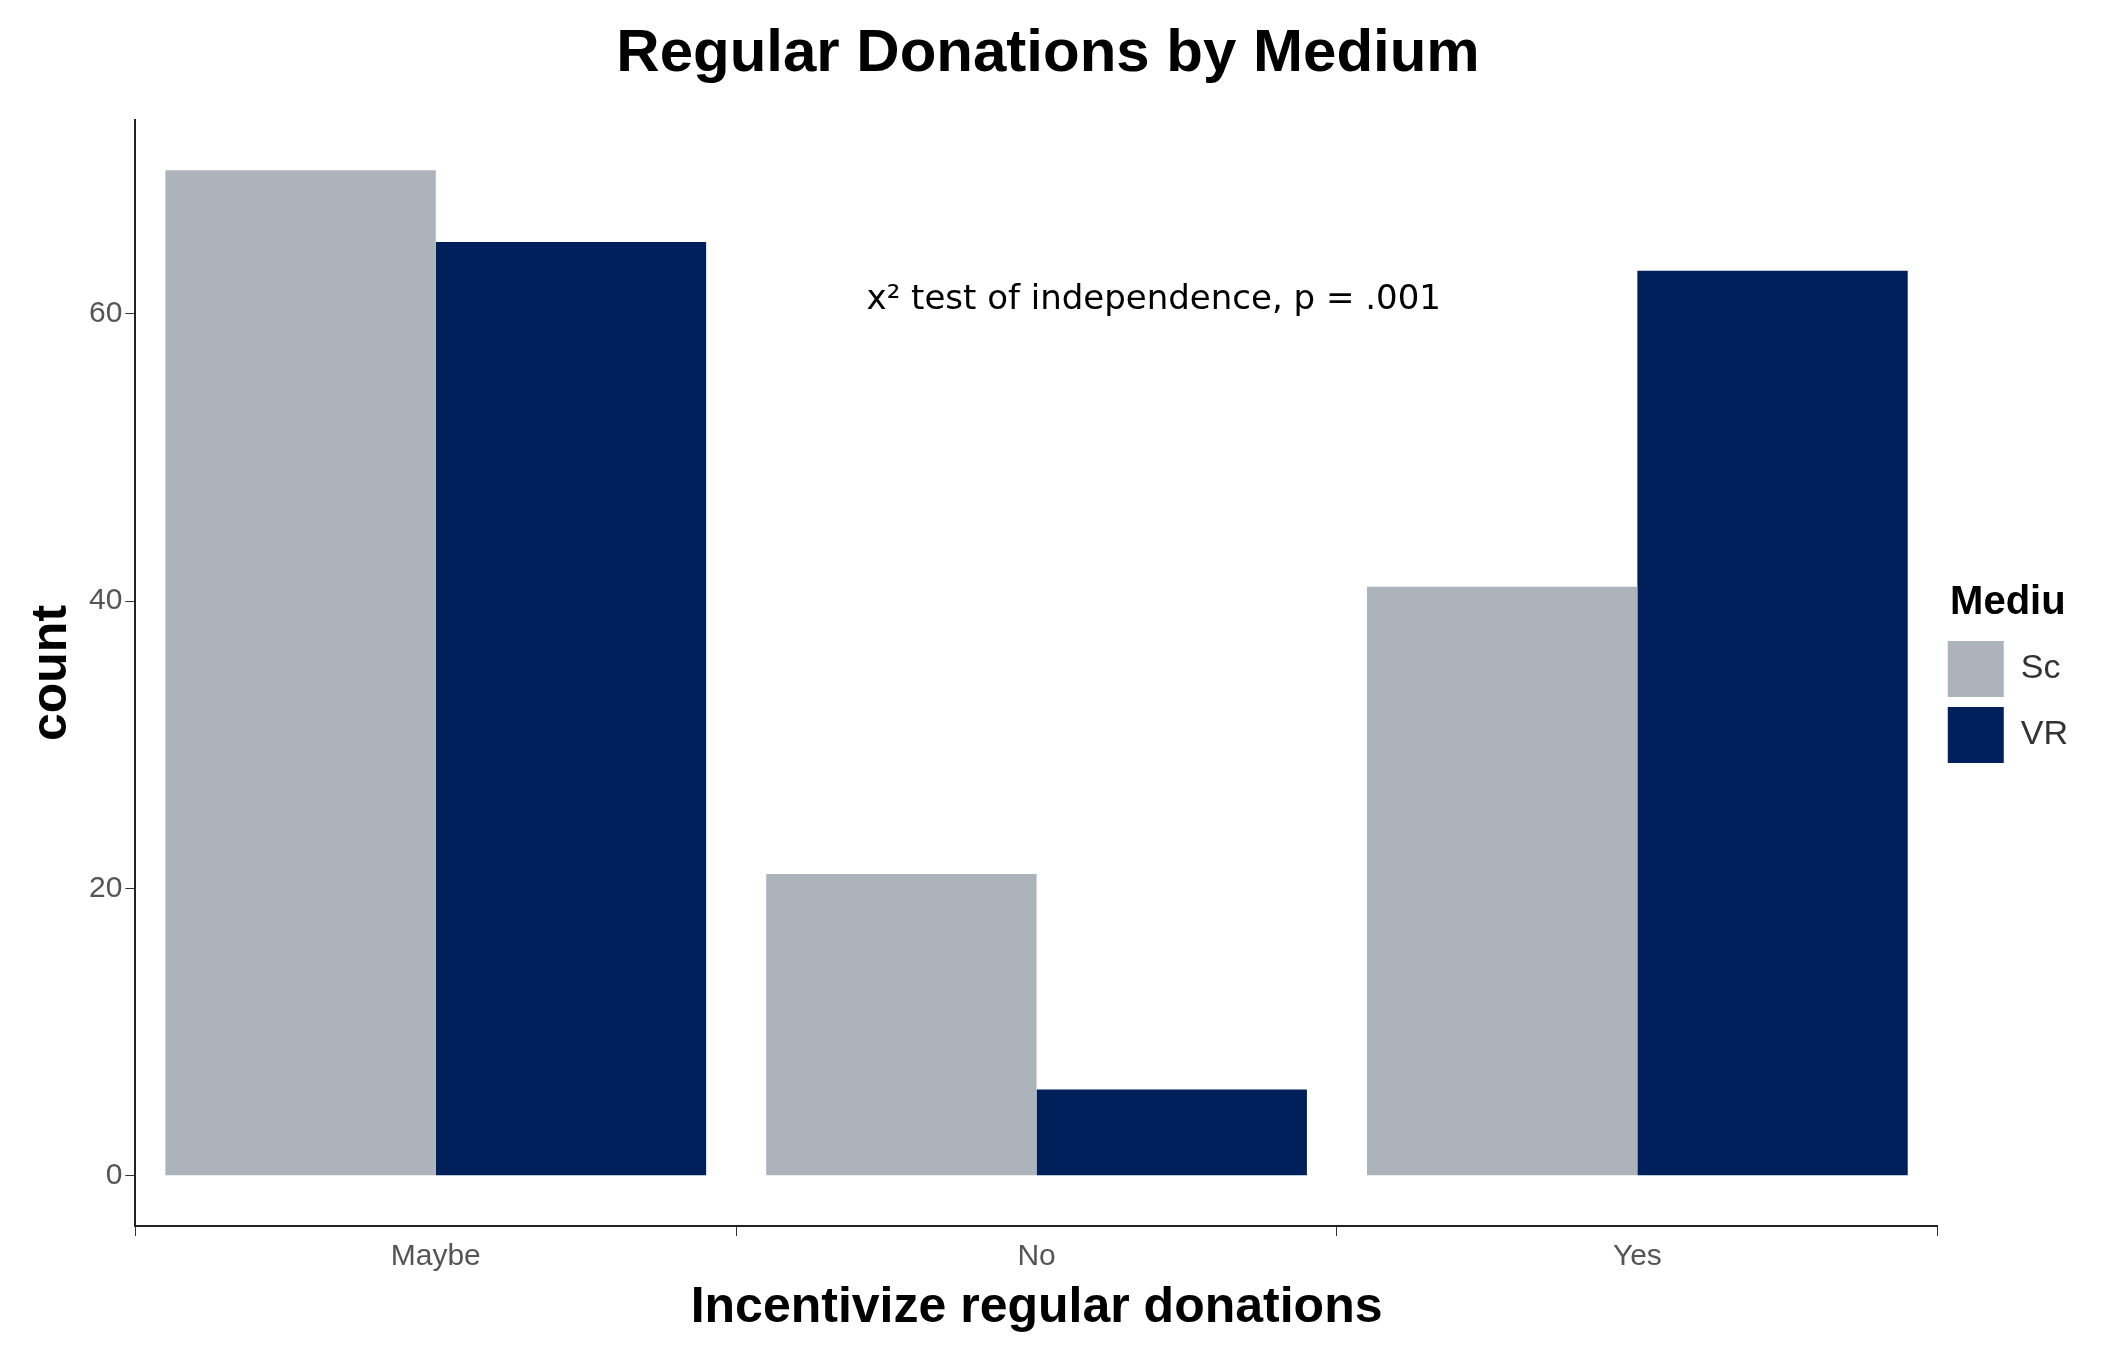 This screenshot has height=1370, width=2120. I want to click on y-tick-label: 0, so click(114, 1173).